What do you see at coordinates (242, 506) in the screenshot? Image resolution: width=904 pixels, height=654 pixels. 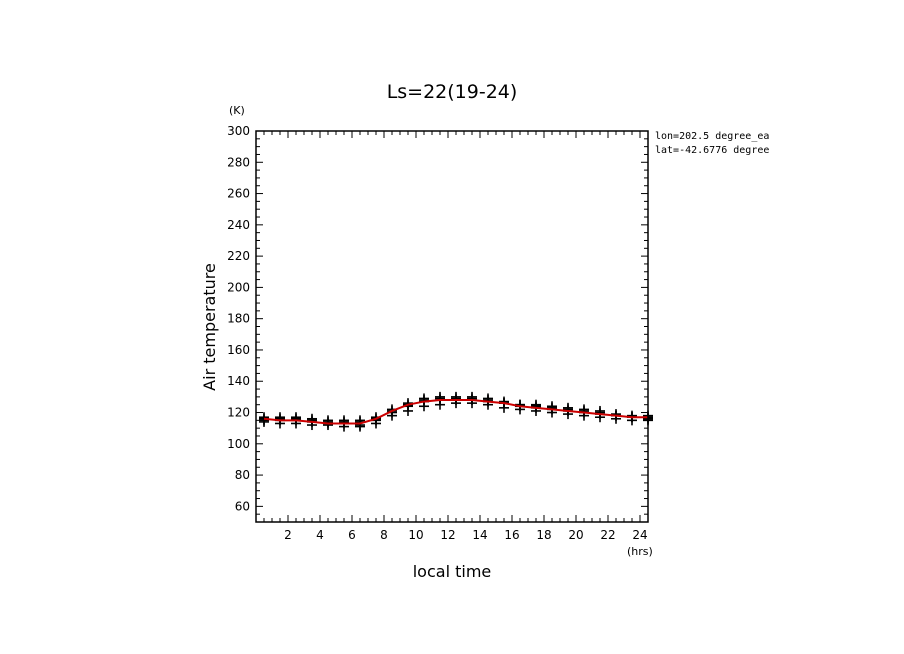 I see `y-tick-label: 60` at bounding box center [242, 506].